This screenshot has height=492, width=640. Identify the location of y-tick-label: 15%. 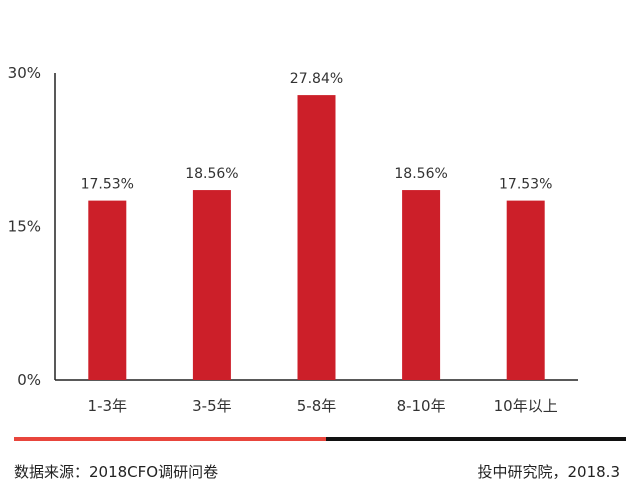
(24, 227).